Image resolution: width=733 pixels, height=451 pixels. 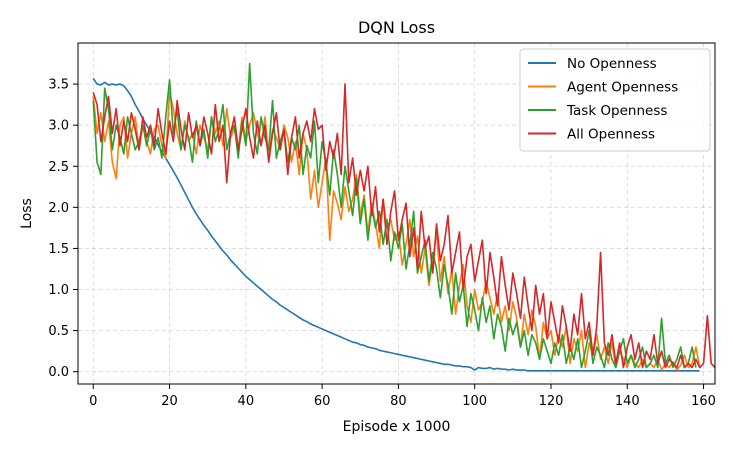 What do you see at coordinates (398, 401) in the screenshot?
I see `x-tick-label: 80` at bounding box center [398, 401].